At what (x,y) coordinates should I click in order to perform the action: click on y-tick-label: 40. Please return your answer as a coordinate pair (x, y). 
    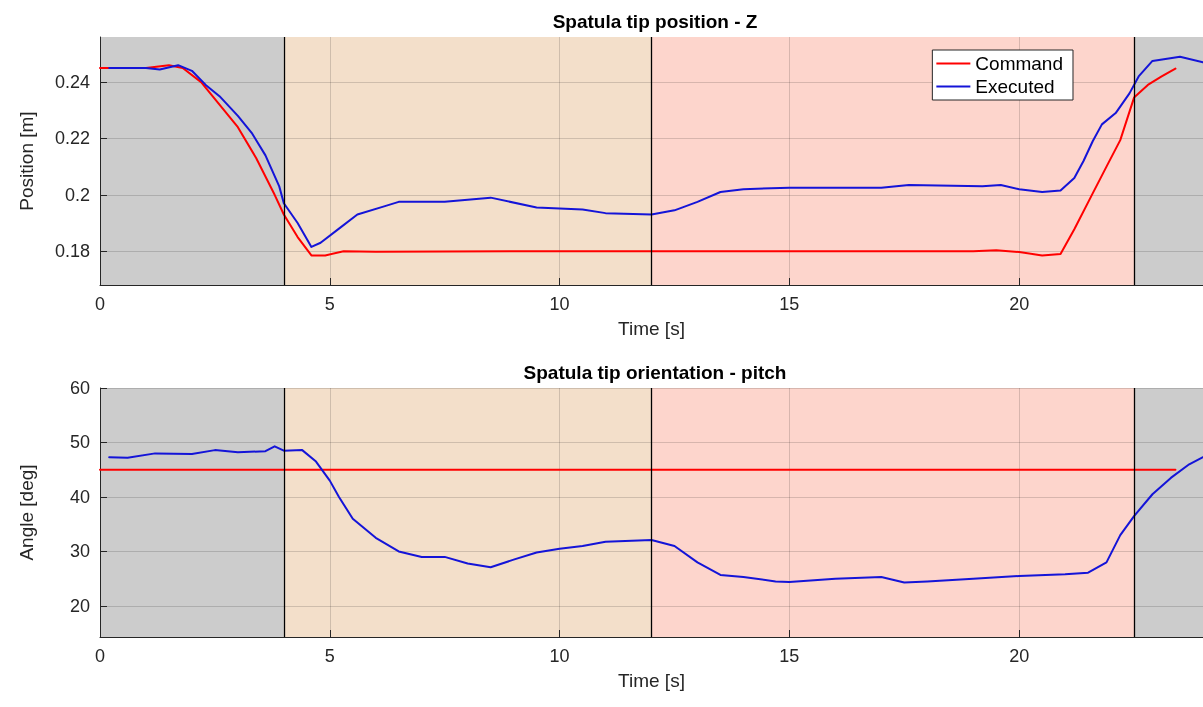
    Looking at the image, I should click on (79, 496).